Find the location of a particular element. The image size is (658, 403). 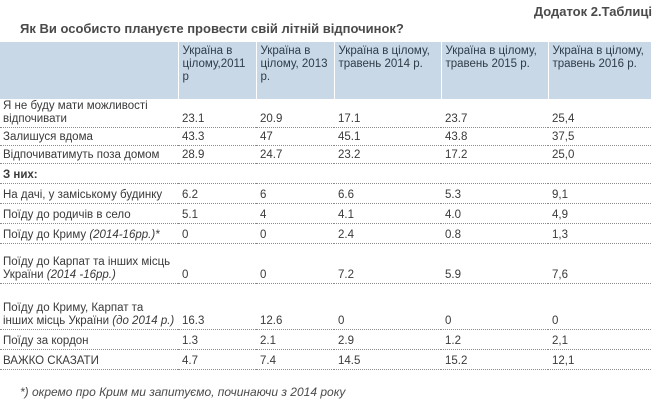

cell-value: 1,3 is located at coordinates (599, 233).